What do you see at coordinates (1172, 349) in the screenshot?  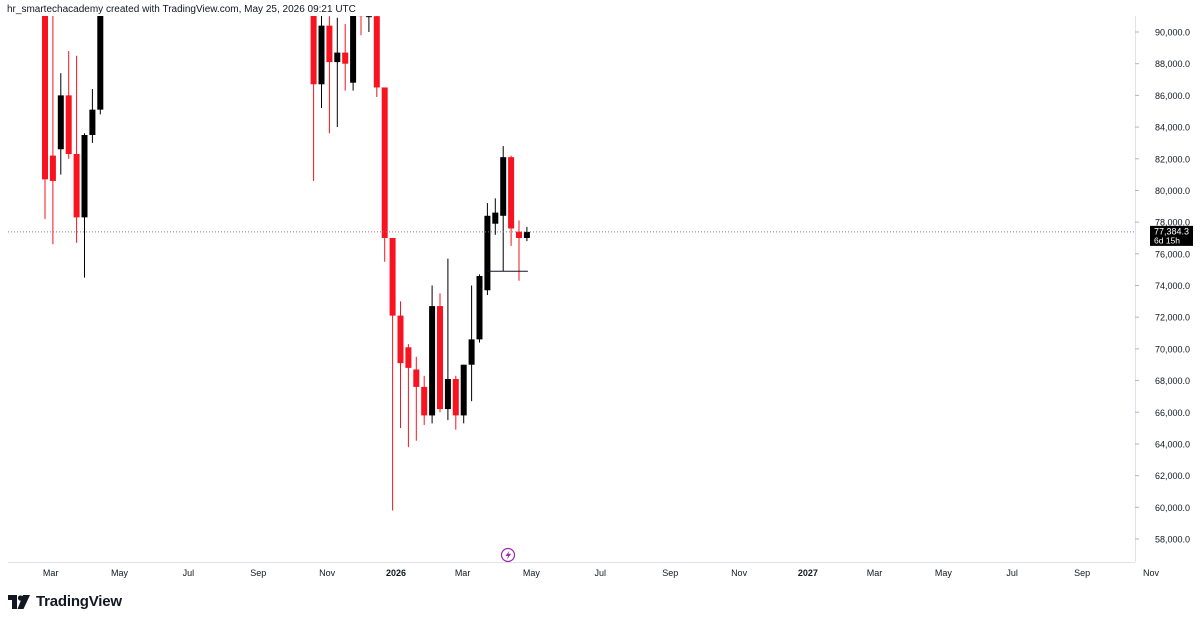 I see `price-tick-label: 70,000.0` at bounding box center [1172, 349].